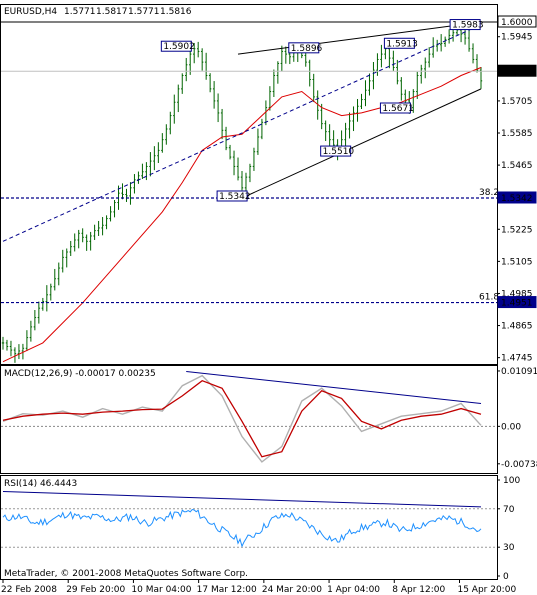  Describe the element at coordinates (227, 590) in the screenshot. I see `x-tick-label: 17 Mar 12:00` at that location.